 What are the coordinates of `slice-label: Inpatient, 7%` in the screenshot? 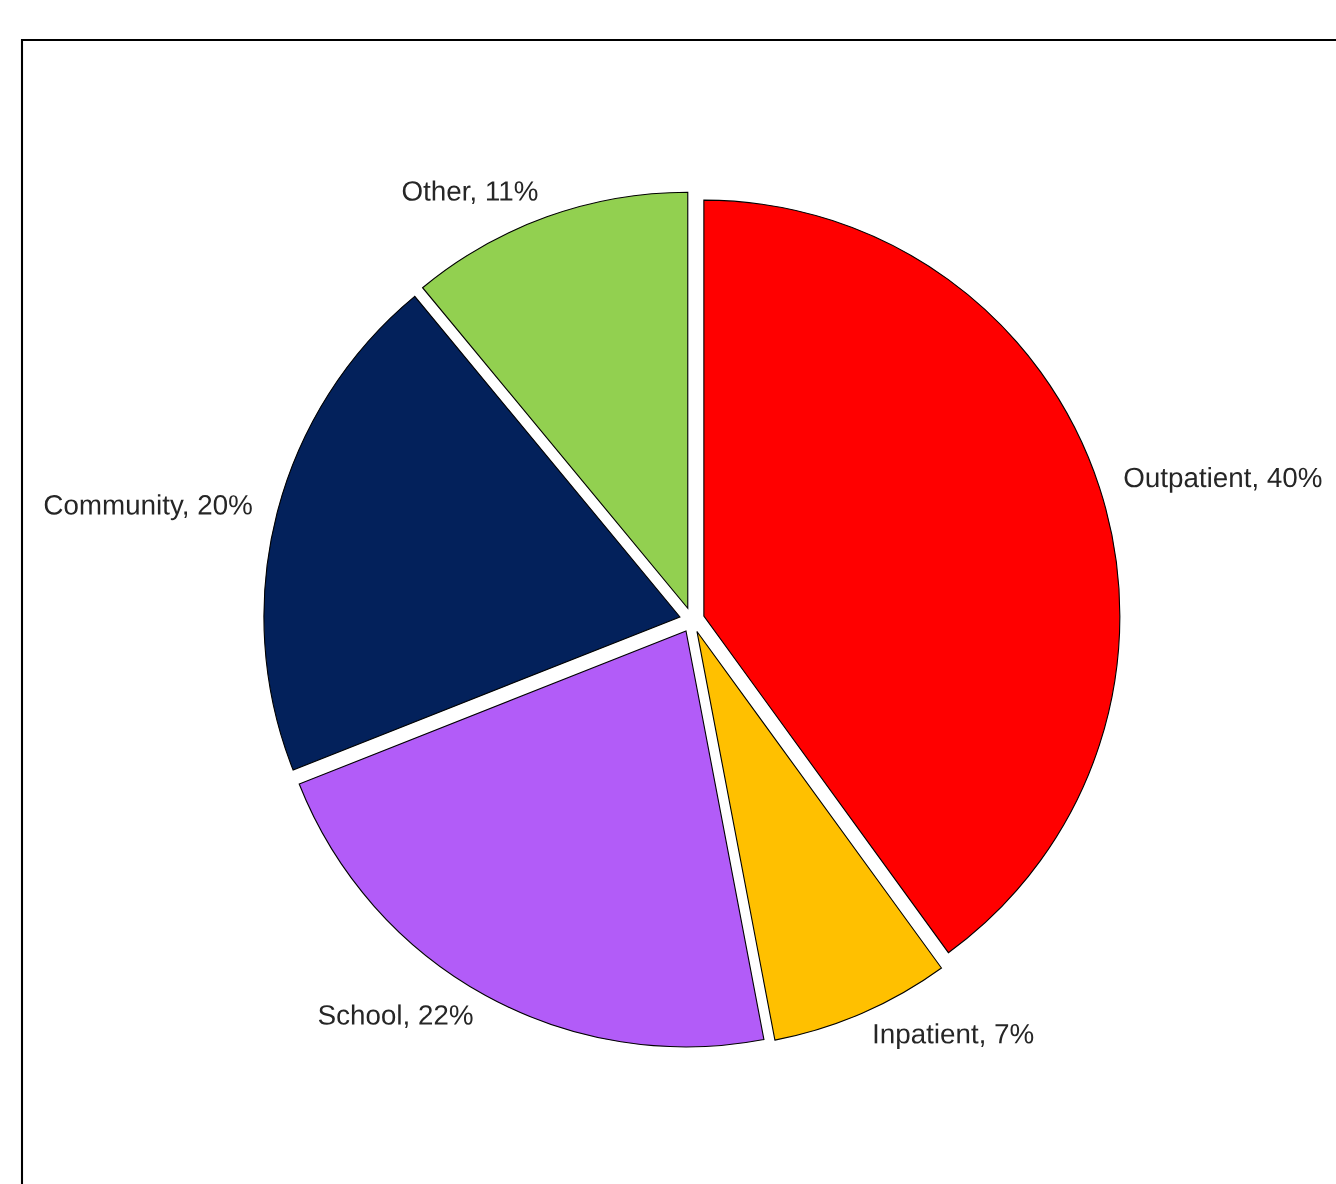 It's located at (954, 1036).